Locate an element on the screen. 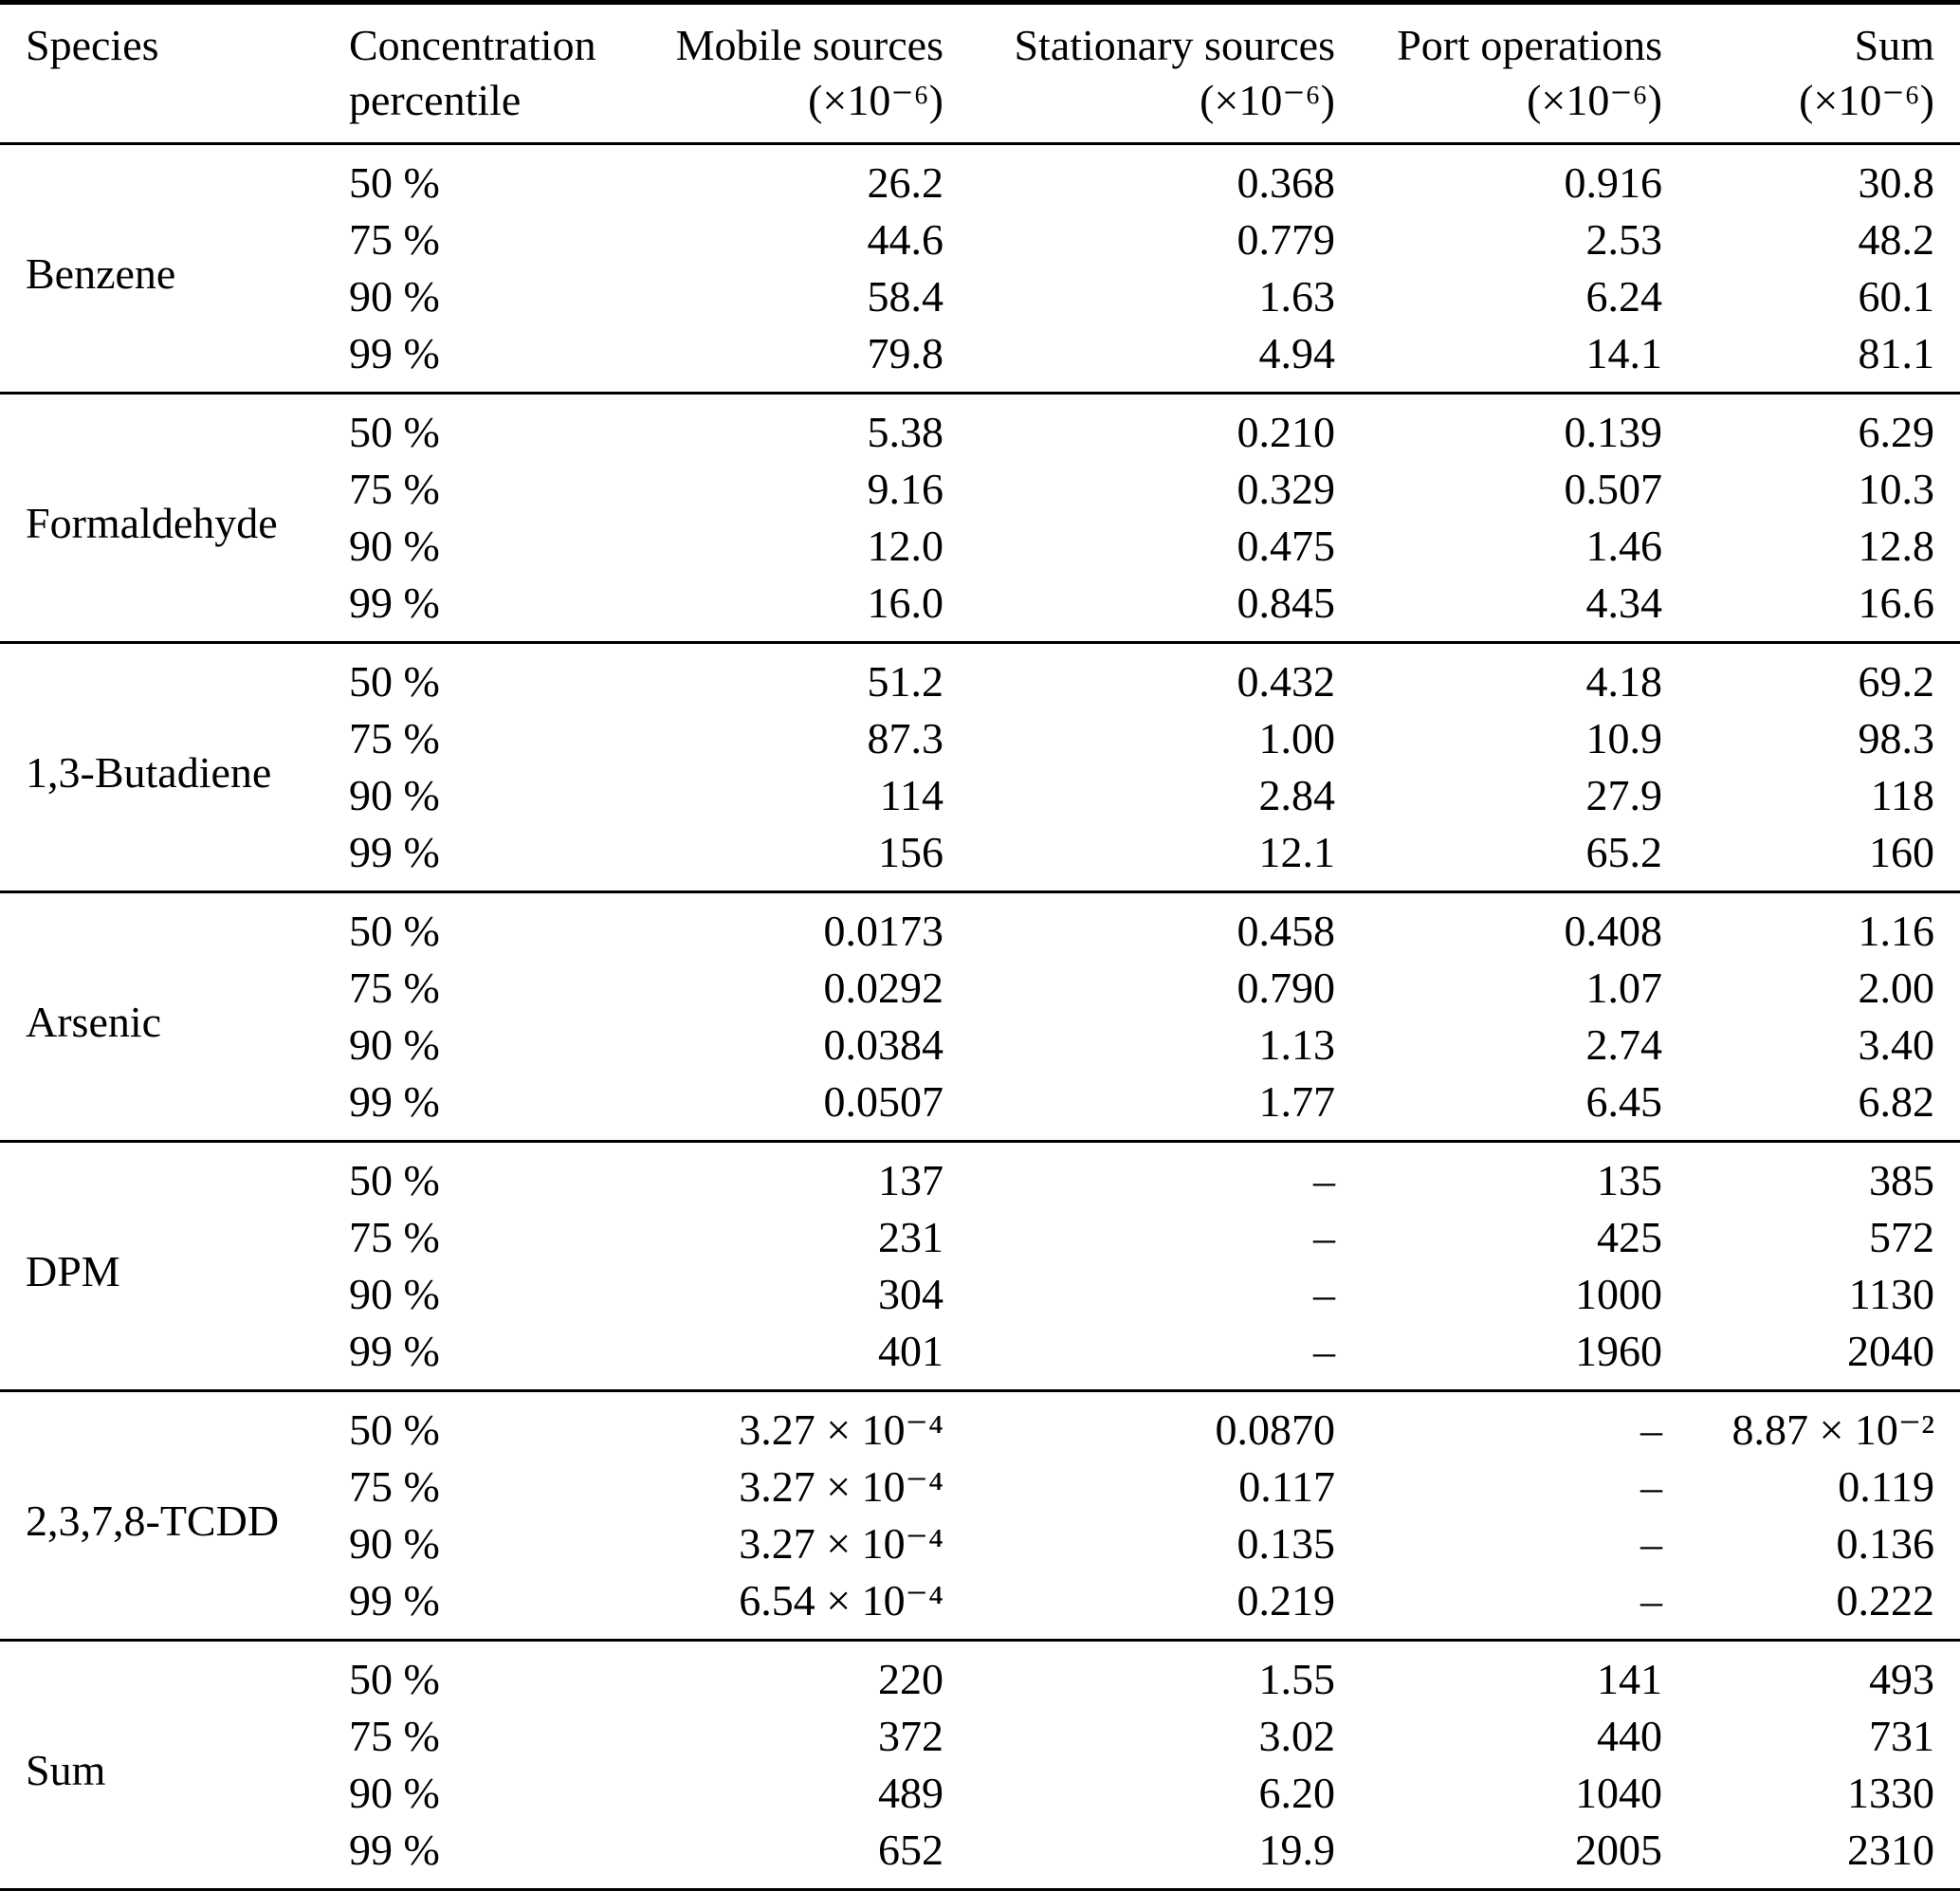 Image resolution: width=1960 pixels, height=1891 pixels. mobile-value-cell: 137 is located at coordinates (910, 1180).